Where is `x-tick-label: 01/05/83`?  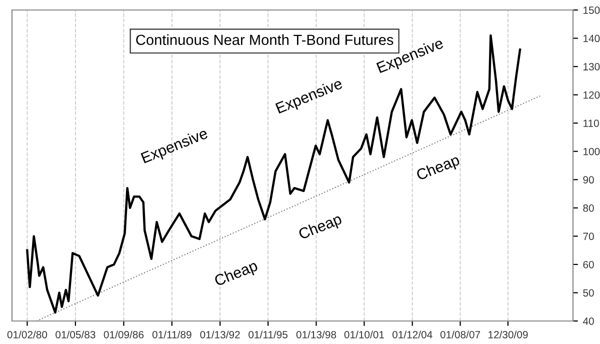
x-tick-label: 01/05/83 is located at coordinates (76, 334).